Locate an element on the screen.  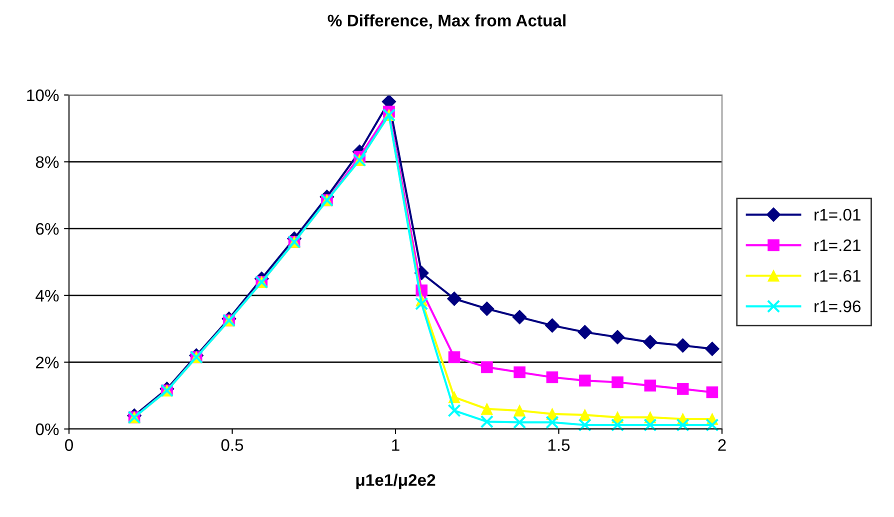
x-tick-label: 0 is located at coordinates (69, 445).